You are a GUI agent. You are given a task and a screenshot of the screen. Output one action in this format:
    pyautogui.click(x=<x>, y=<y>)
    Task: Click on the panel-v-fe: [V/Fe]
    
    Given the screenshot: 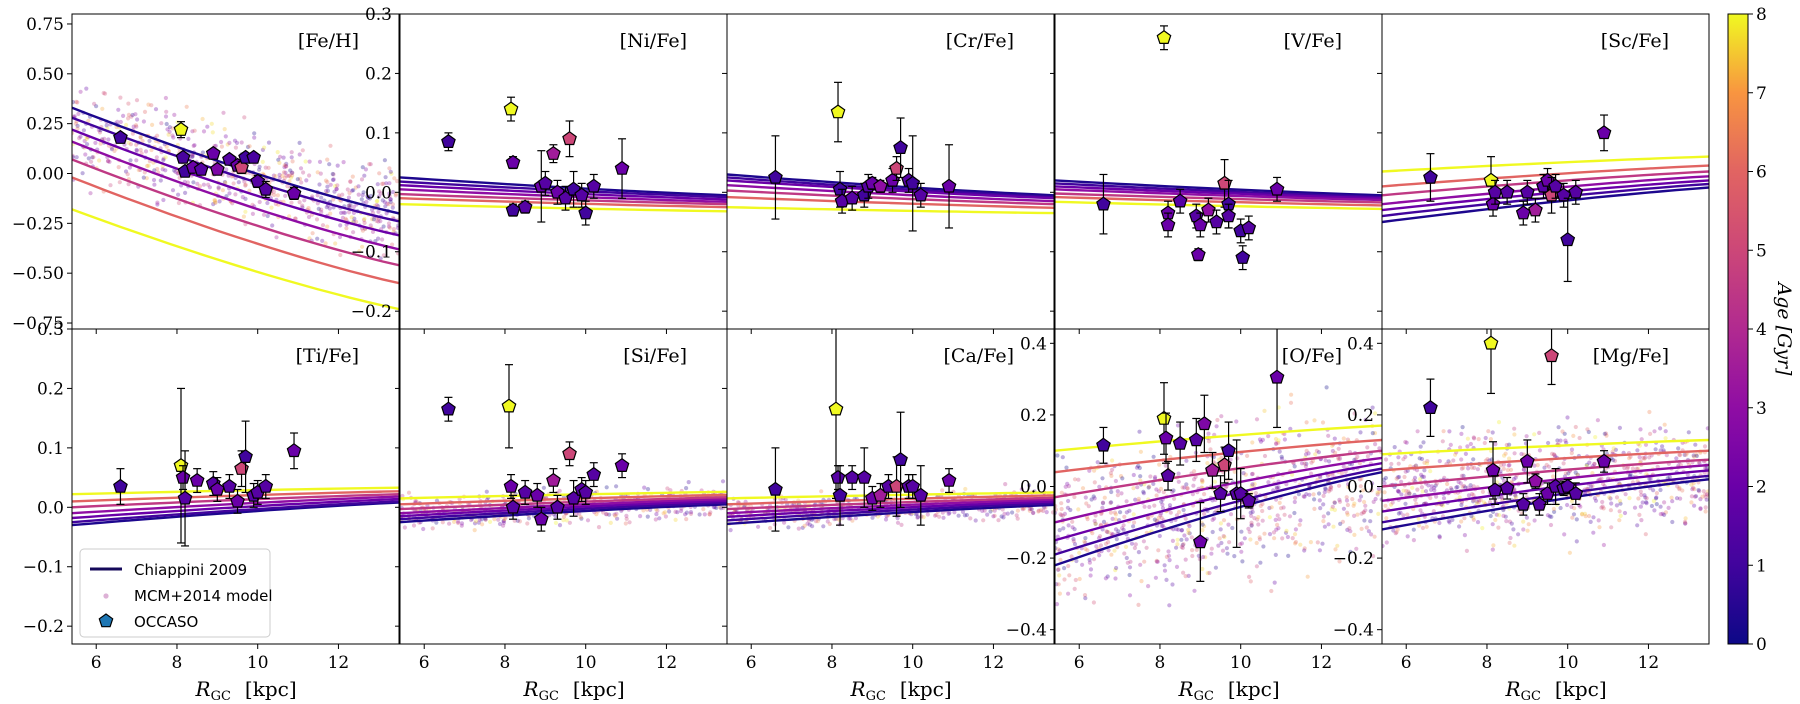 What is the action you would take?
    pyautogui.click(x=1216, y=173)
    